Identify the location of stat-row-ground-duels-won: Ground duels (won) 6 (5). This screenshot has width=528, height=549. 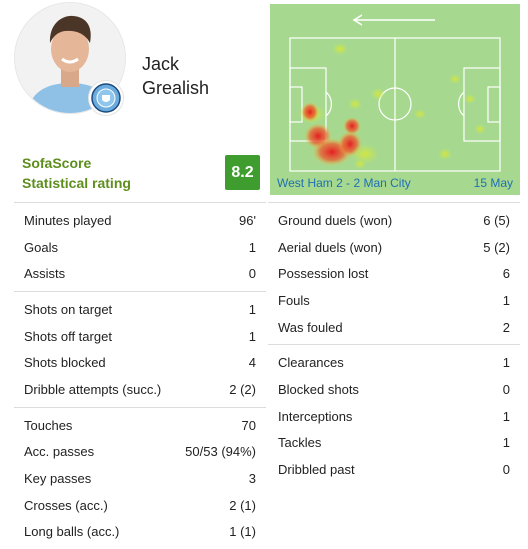
(394, 220).